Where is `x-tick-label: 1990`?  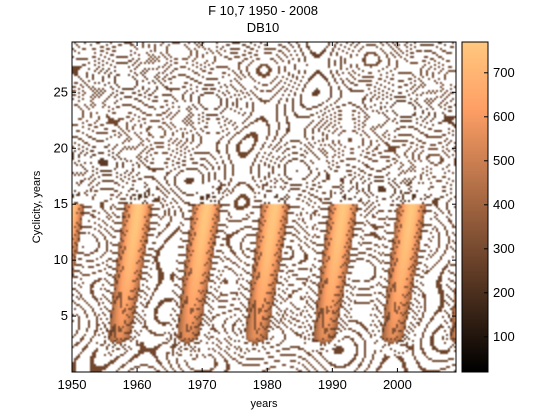 x-tick-label: 1990 is located at coordinates (332, 384).